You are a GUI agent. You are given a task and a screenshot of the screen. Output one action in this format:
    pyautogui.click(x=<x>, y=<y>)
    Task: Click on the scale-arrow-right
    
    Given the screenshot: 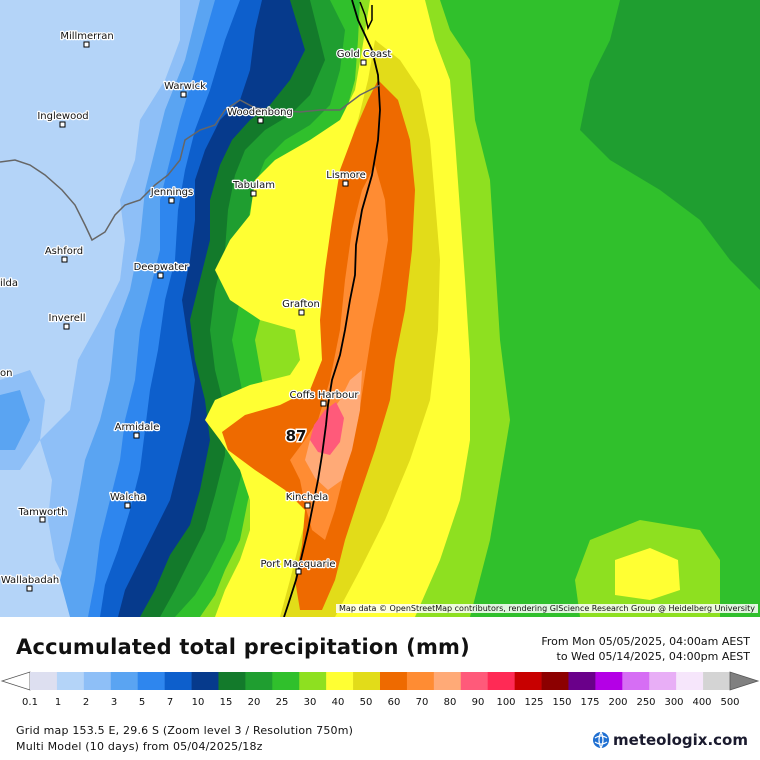 What is the action you would take?
    pyautogui.click(x=744, y=681)
    